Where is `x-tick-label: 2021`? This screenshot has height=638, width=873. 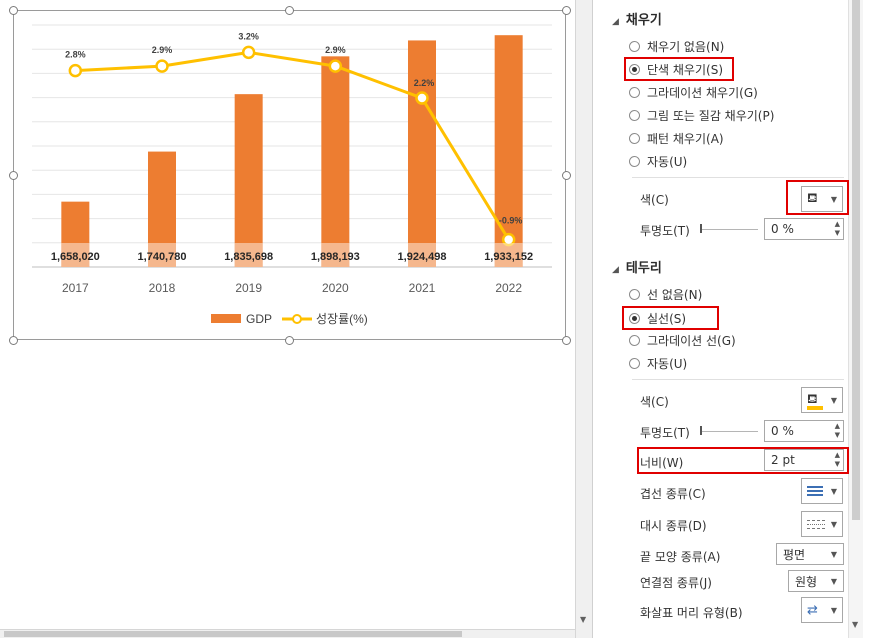
x-tick-label: 2021 is located at coordinates (422, 288).